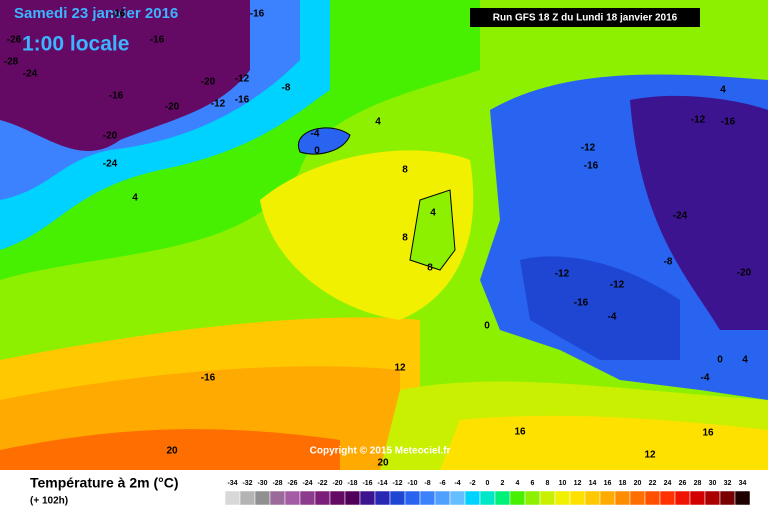  I want to click on scale-label: 34, so click(743, 483).